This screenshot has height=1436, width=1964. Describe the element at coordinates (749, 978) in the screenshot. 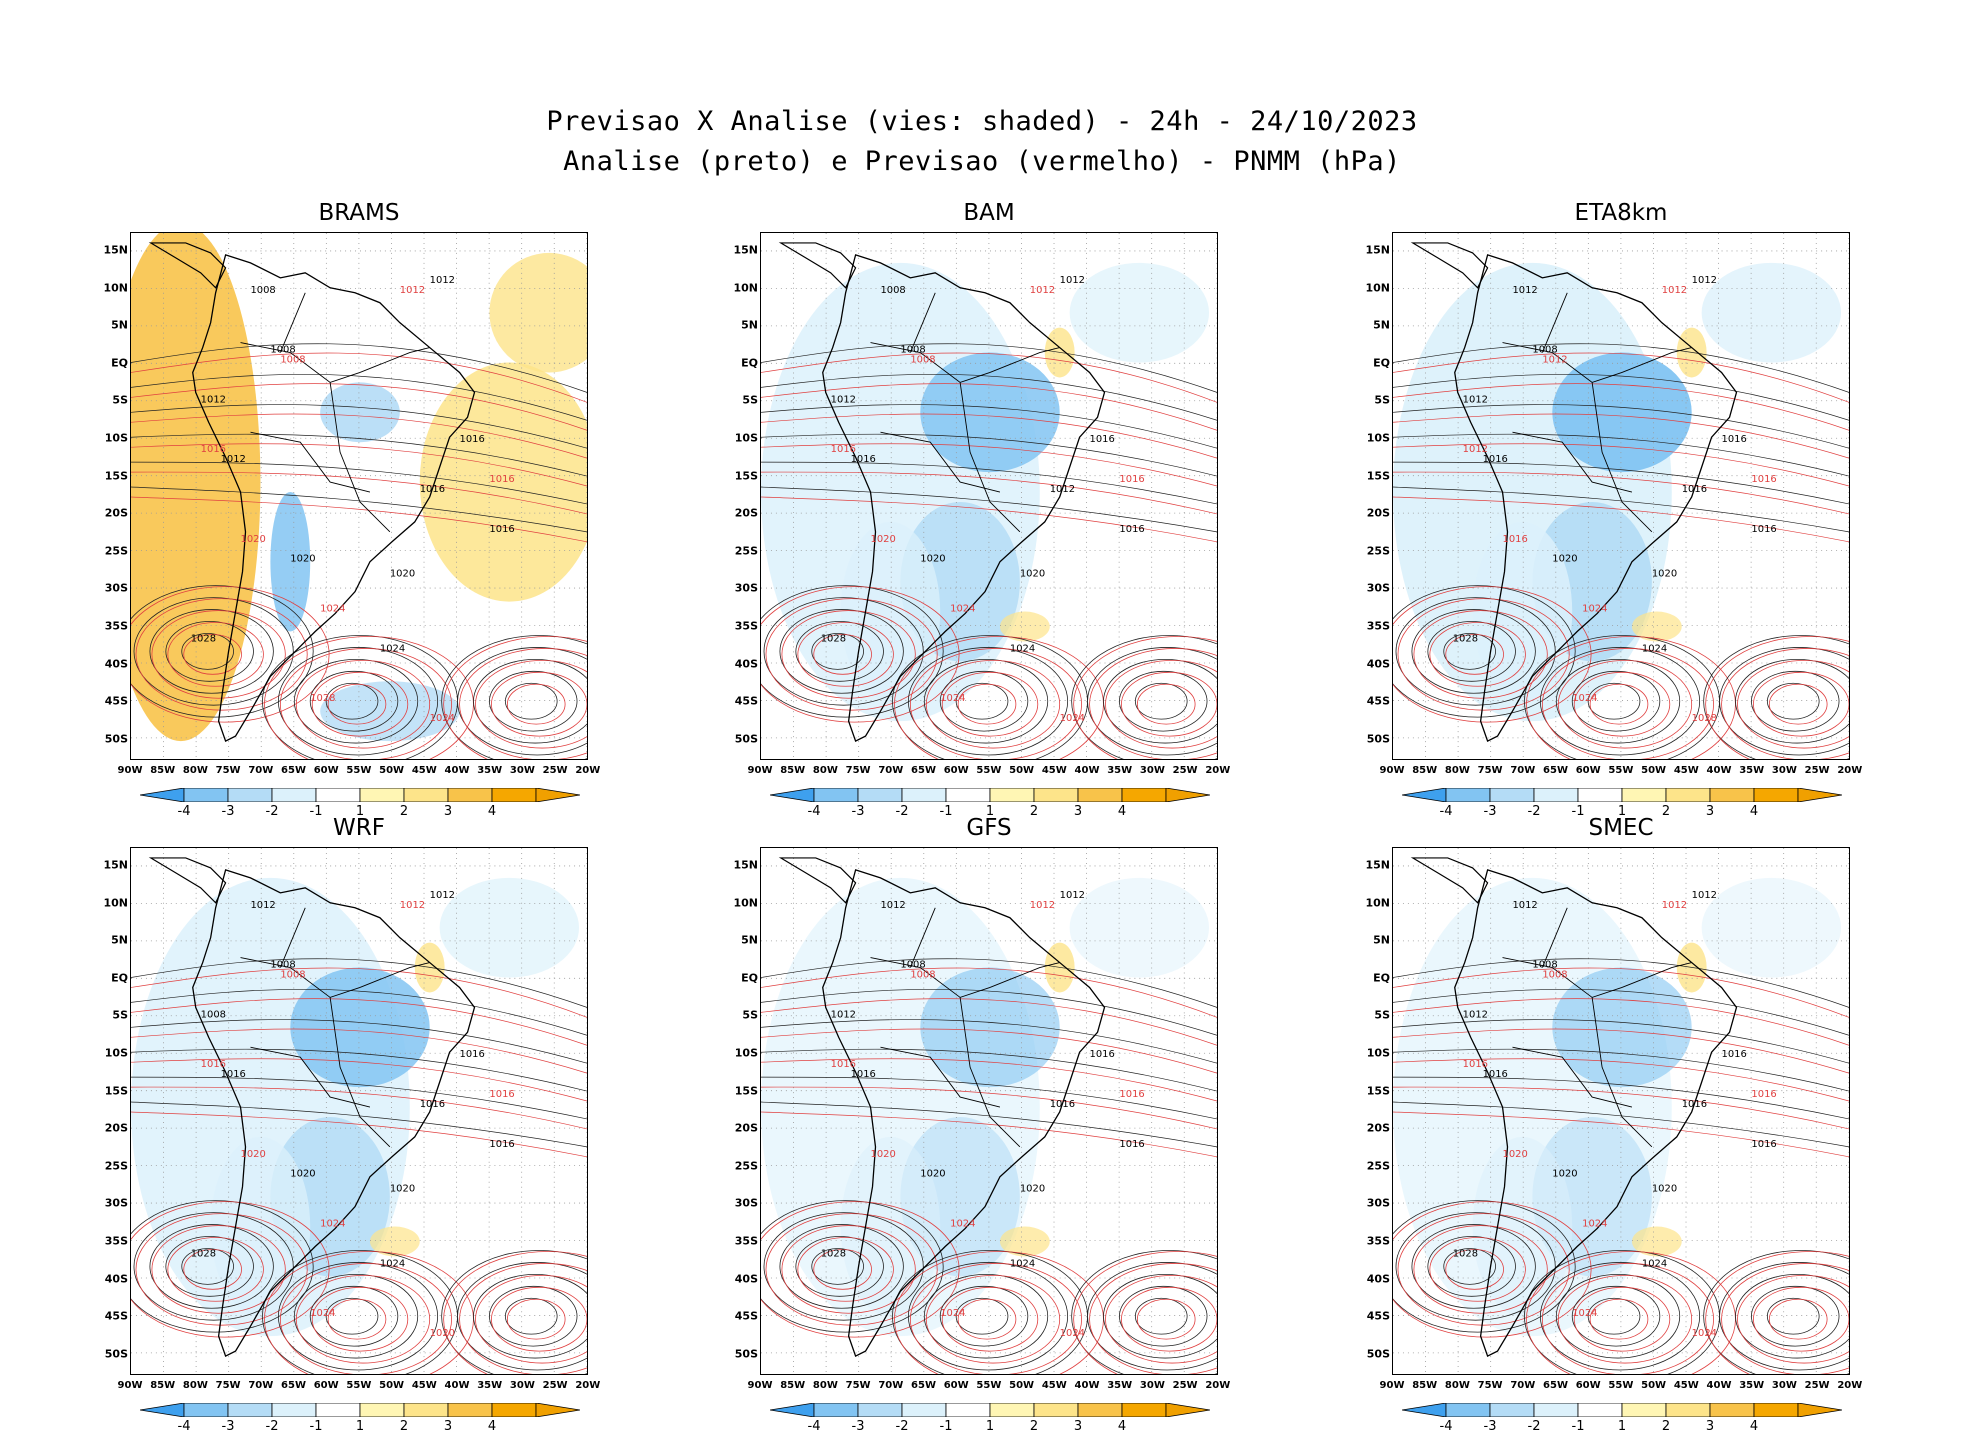

I see `lat-tick-label: EQ` at that location.